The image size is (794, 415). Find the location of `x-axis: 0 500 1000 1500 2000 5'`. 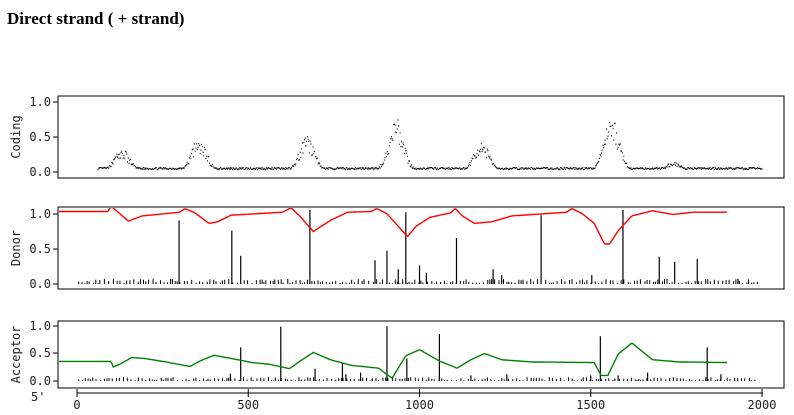

x-axis: 0 500 1000 1500 2000 5' is located at coordinates (403, 400).